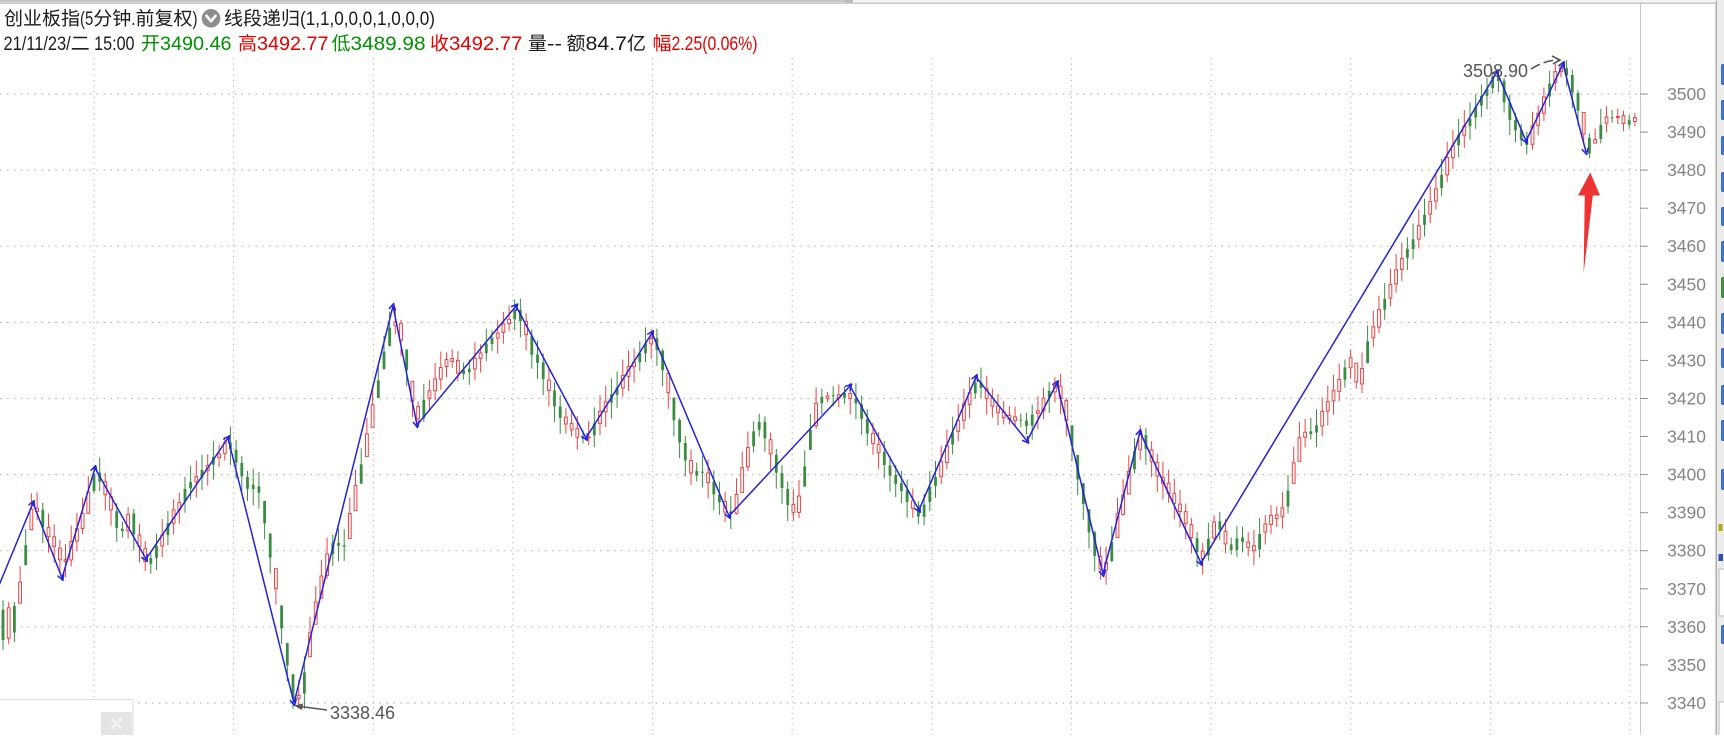 This screenshot has height=740, width=1724. What do you see at coordinates (607, 44) in the screenshot?
I see `svg-text: 84.7` at bounding box center [607, 44].